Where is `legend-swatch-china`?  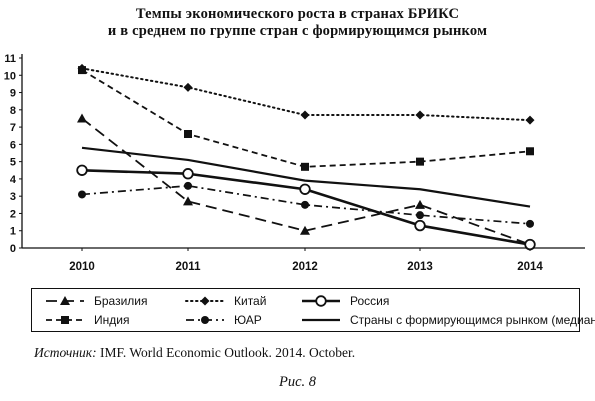 legend-swatch-china is located at coordinates (205, 301).